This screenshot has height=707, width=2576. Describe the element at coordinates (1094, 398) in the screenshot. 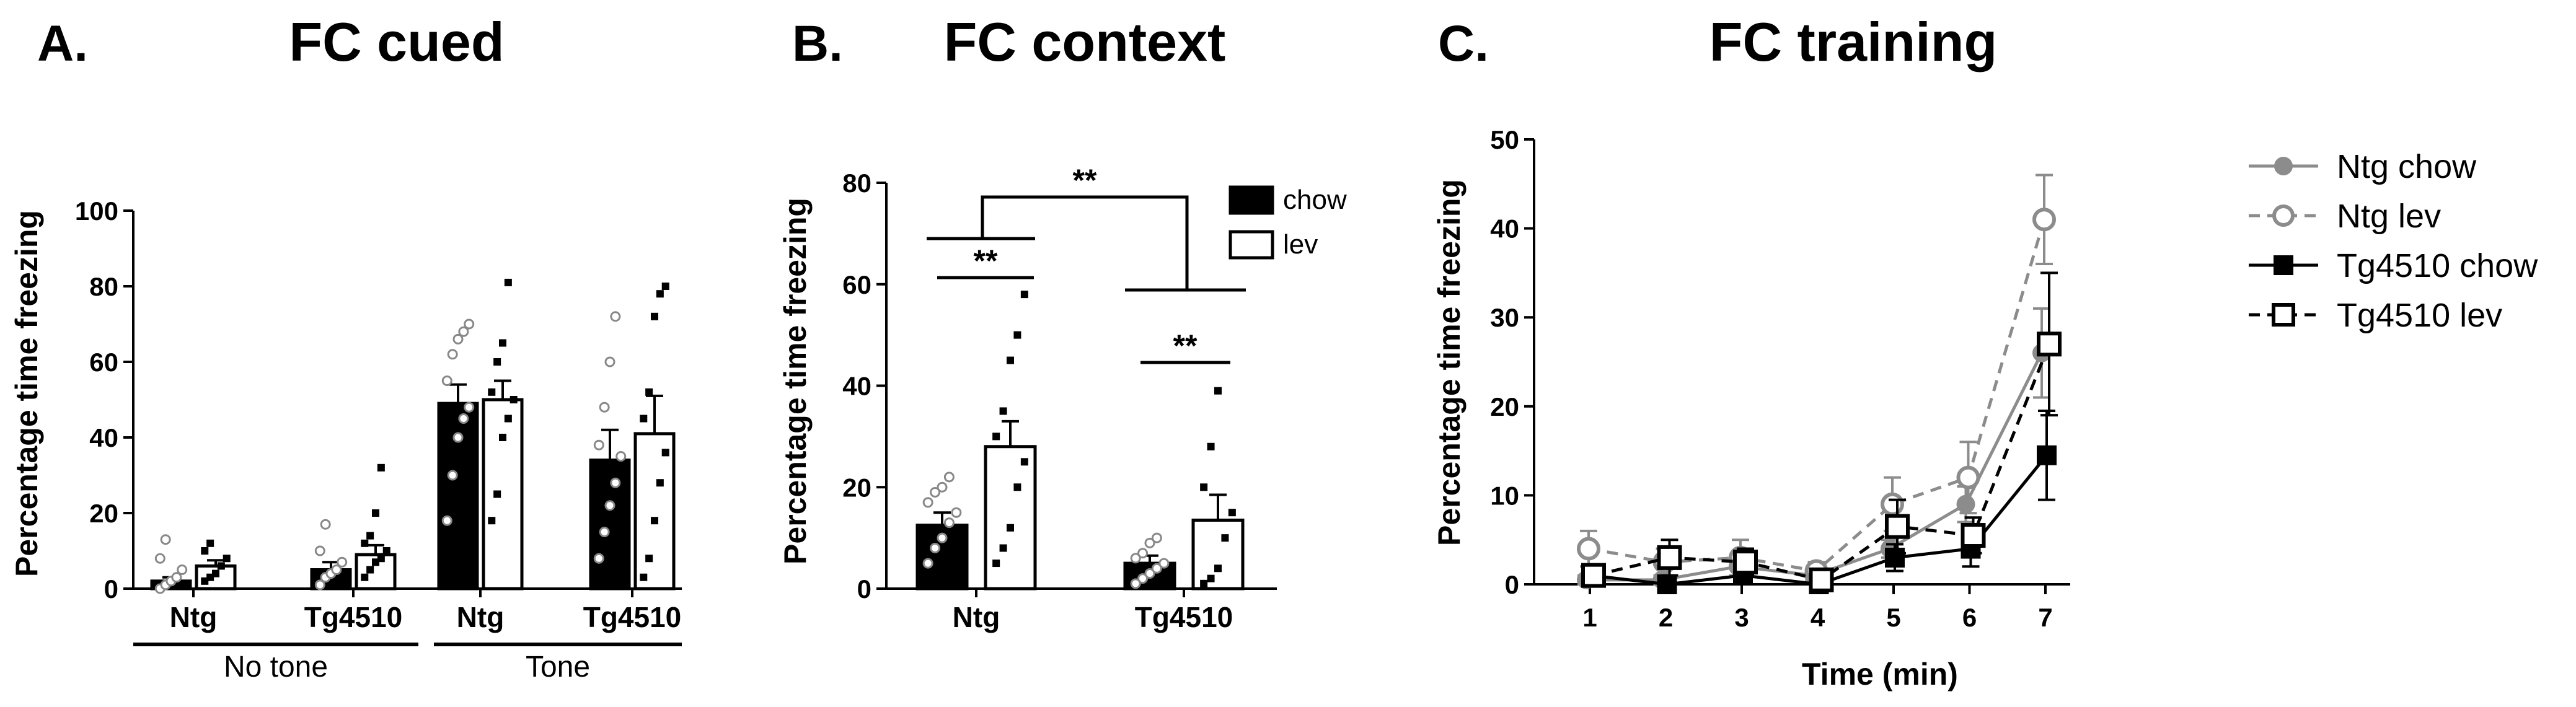

I see `panel-b-plot: 0 20 40 60 80 Ntg Tg4510 ** ** ** chow lev` at that location.